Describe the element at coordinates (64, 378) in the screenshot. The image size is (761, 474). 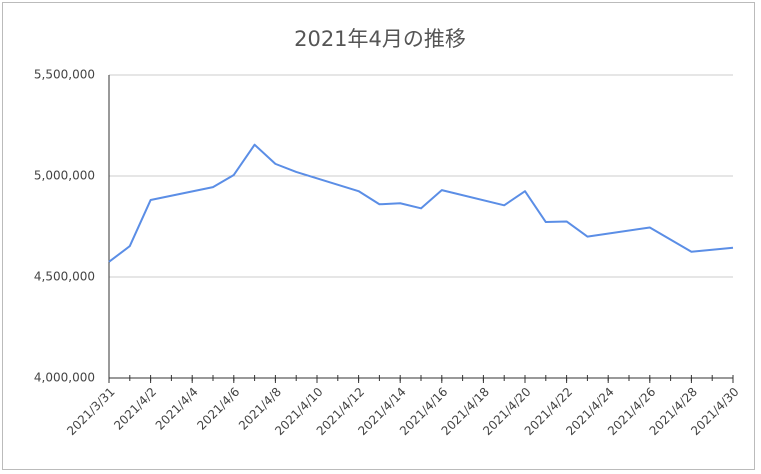
I see `y-tick-label: 4,000,000` at that location.